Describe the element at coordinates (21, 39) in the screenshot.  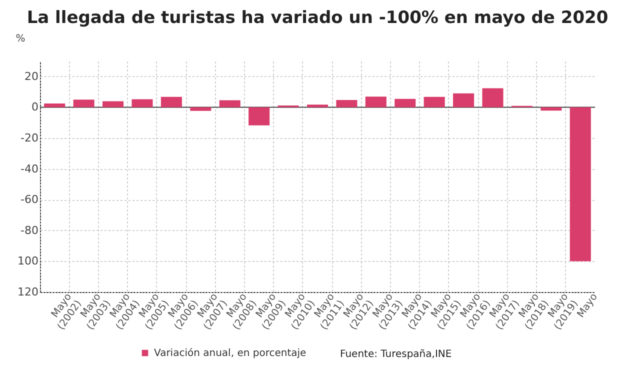
I see `y-axis-title: %` at that location.